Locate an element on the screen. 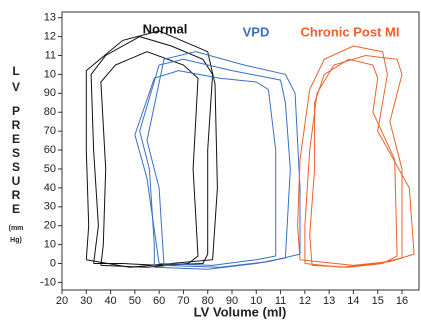 The width and height of the screenshot is (421, 323). x-tick-label: 60 is located at coordinates (159, 301).